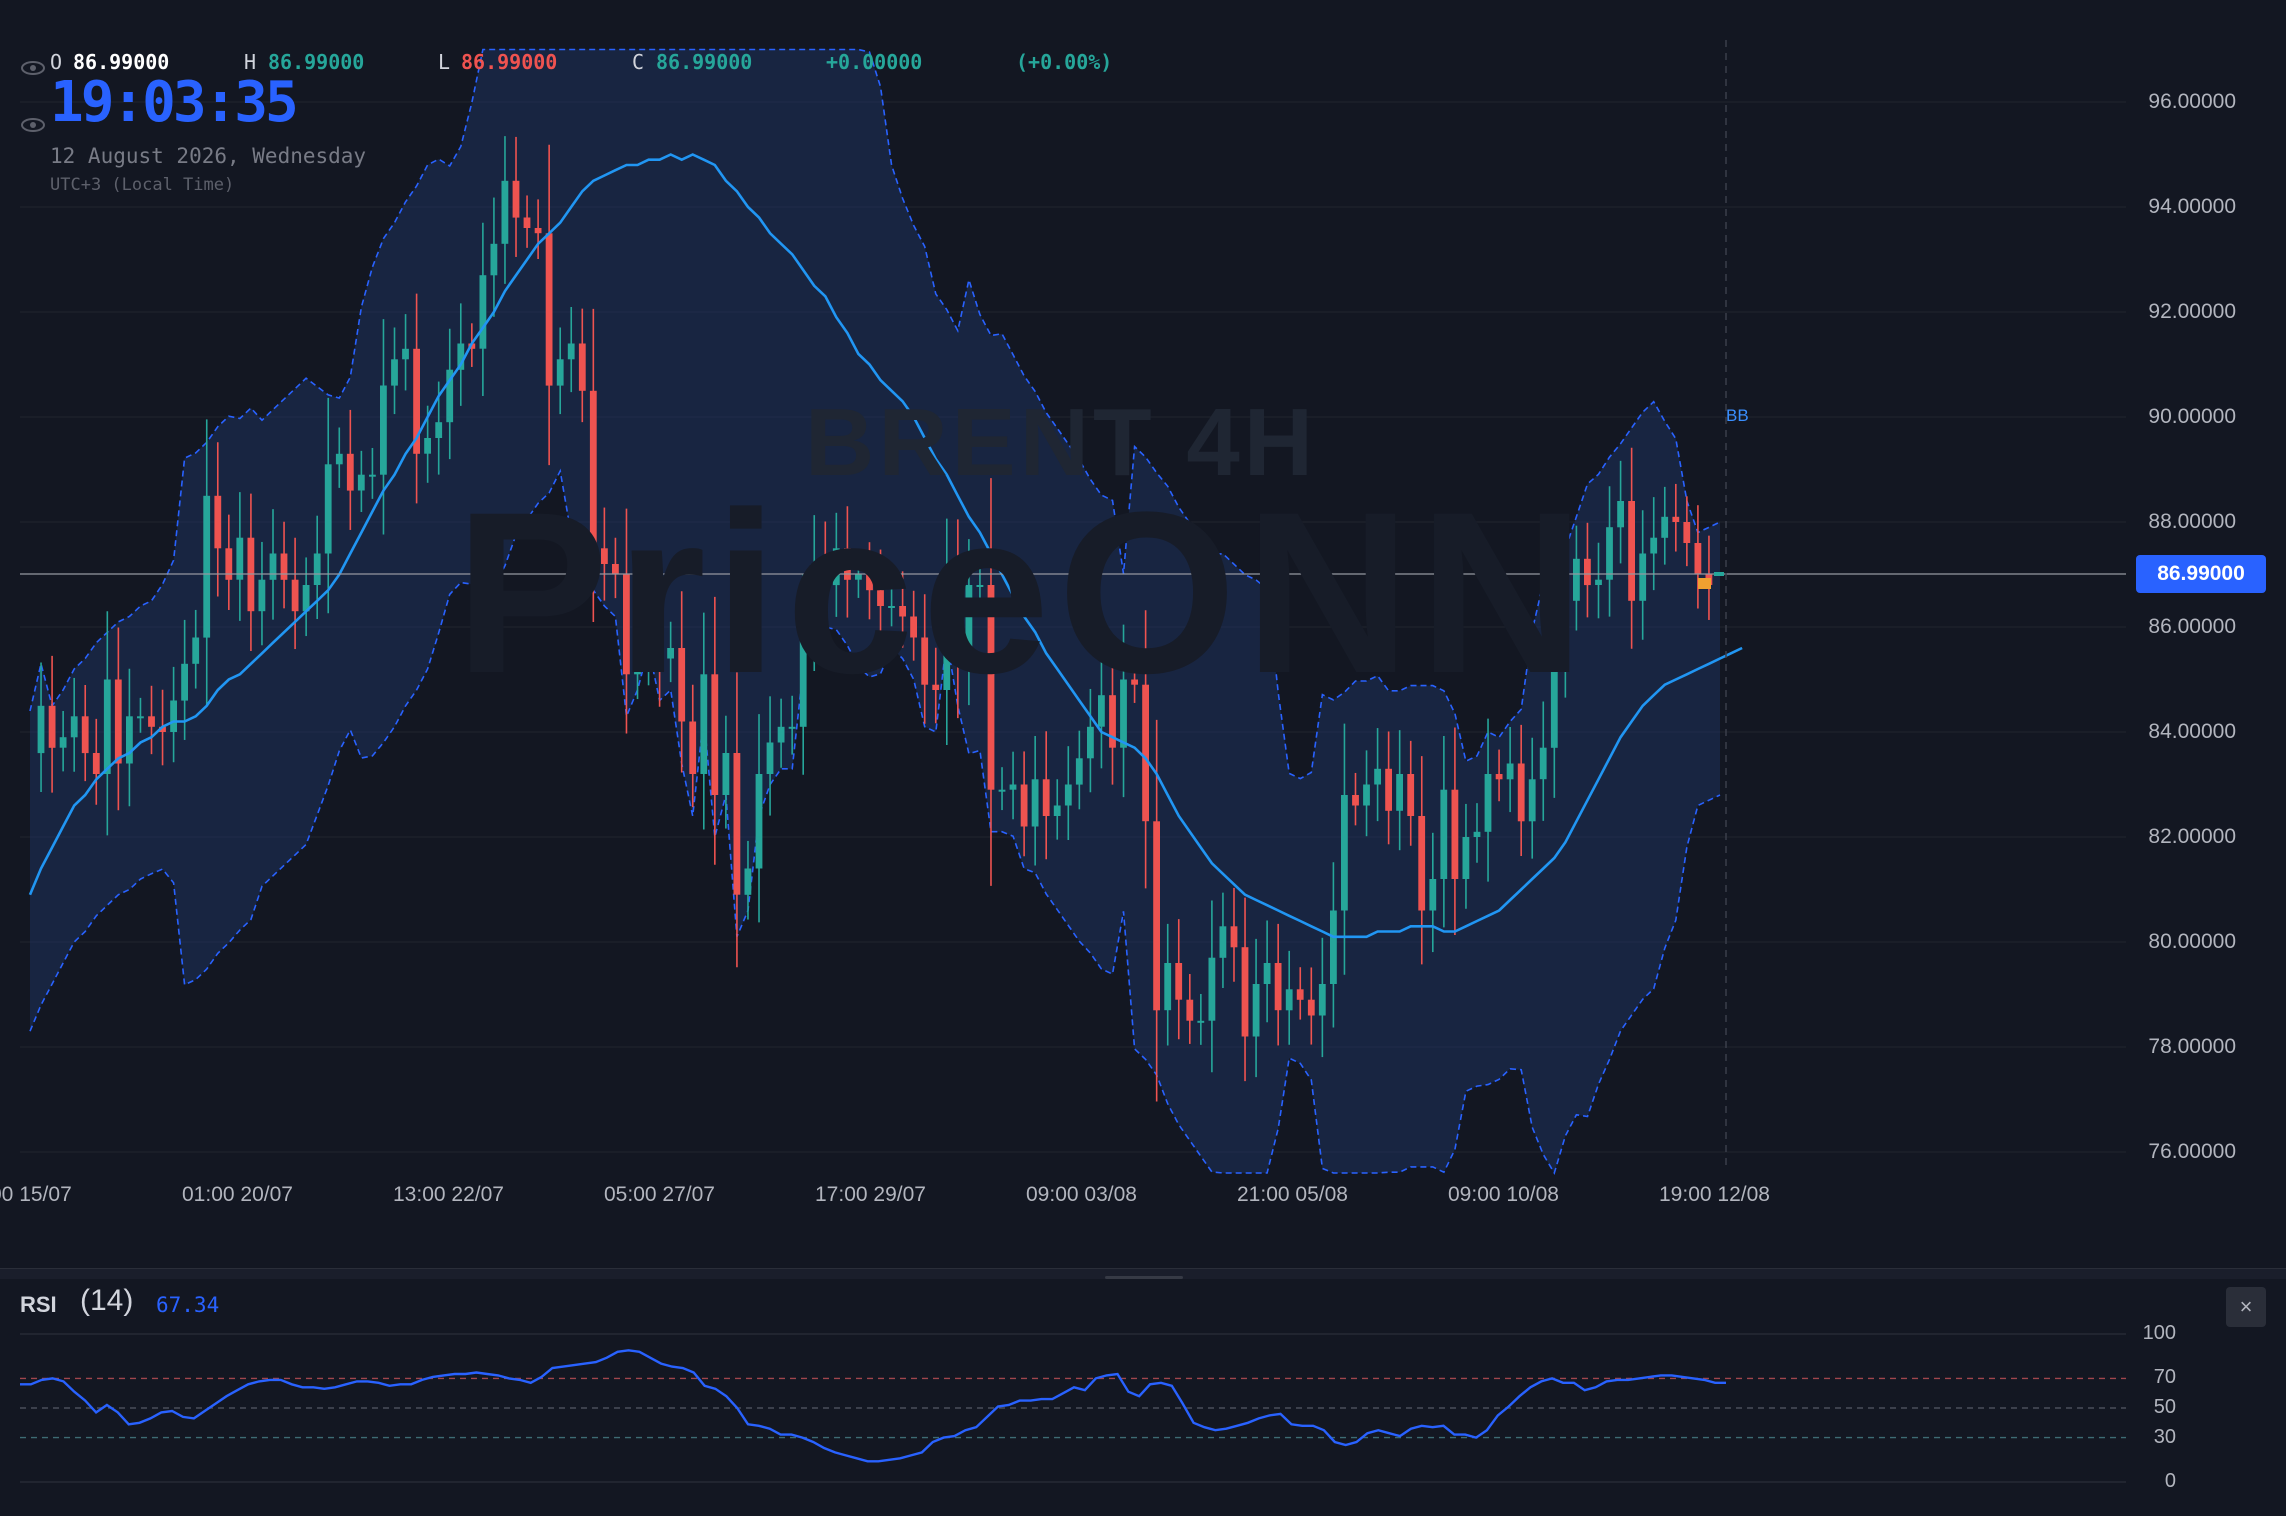 This screenshot has height=1516, width=2286. I want to click on rsi-tick-label: 30, so click(2164, 1436).